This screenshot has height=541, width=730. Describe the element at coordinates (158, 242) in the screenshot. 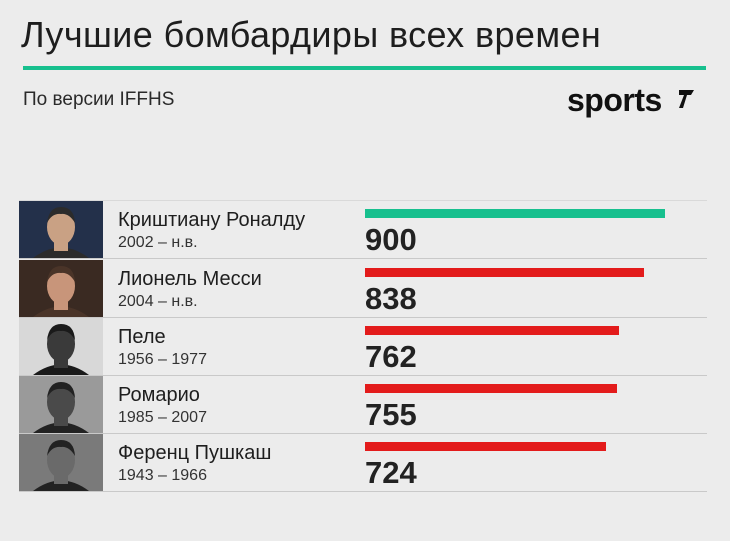

I see `career-years-label: 2002 – н.в.` at that location.